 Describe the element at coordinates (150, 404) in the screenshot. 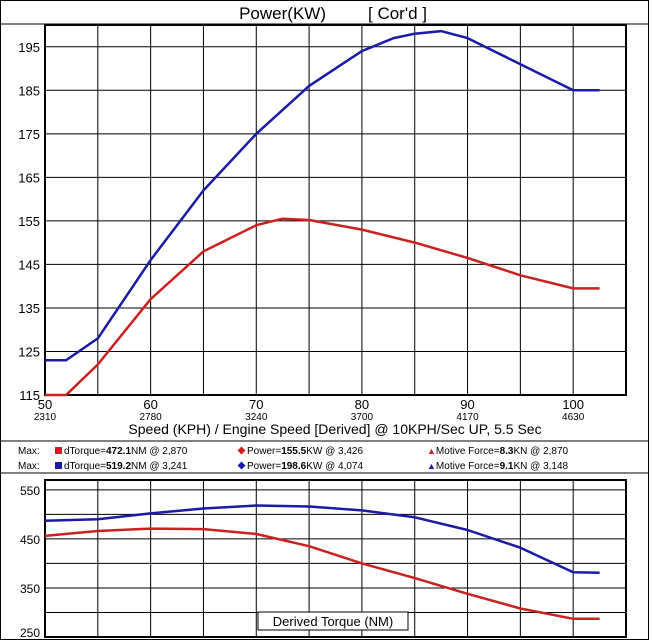

I see `x-tick-label: 60` at that location.